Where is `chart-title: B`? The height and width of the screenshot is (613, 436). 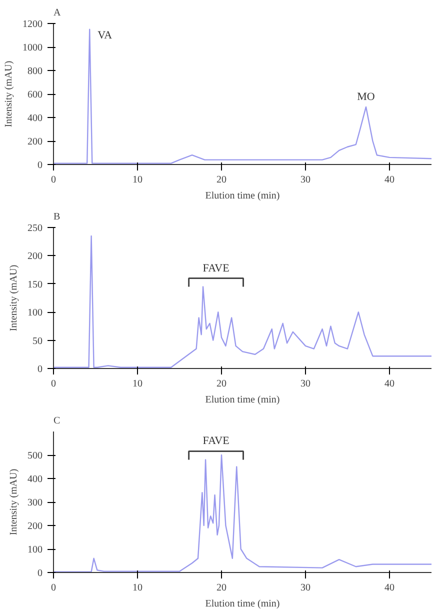
chart-title: B is located at coordinates (57, 217).